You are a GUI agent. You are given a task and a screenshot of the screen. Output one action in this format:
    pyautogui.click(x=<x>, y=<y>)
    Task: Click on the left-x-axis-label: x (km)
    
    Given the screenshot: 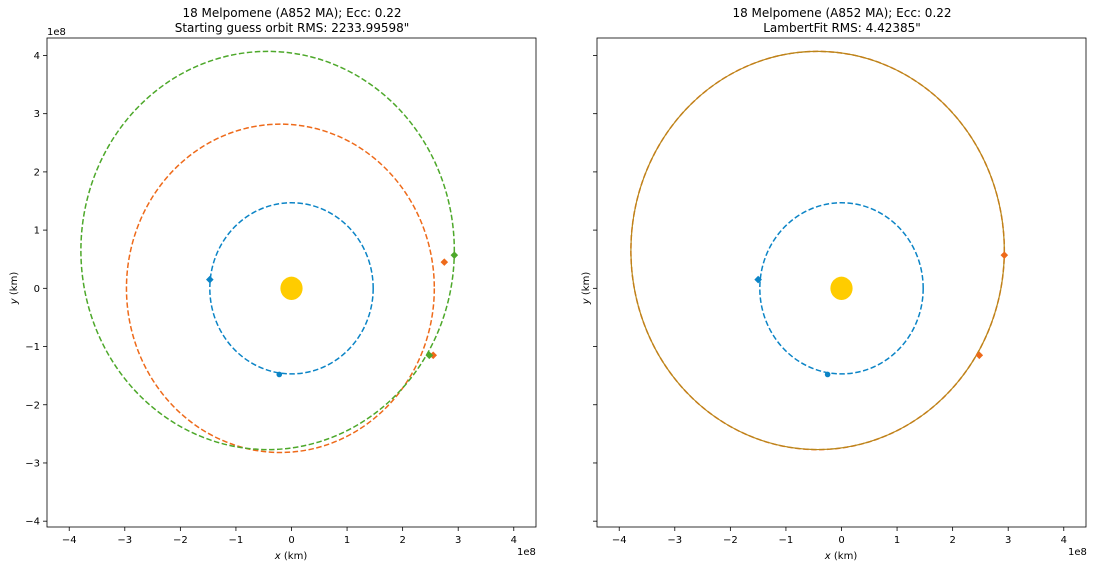 What is the action you would take?
    pyautogui.click(x=291, y=556)
    